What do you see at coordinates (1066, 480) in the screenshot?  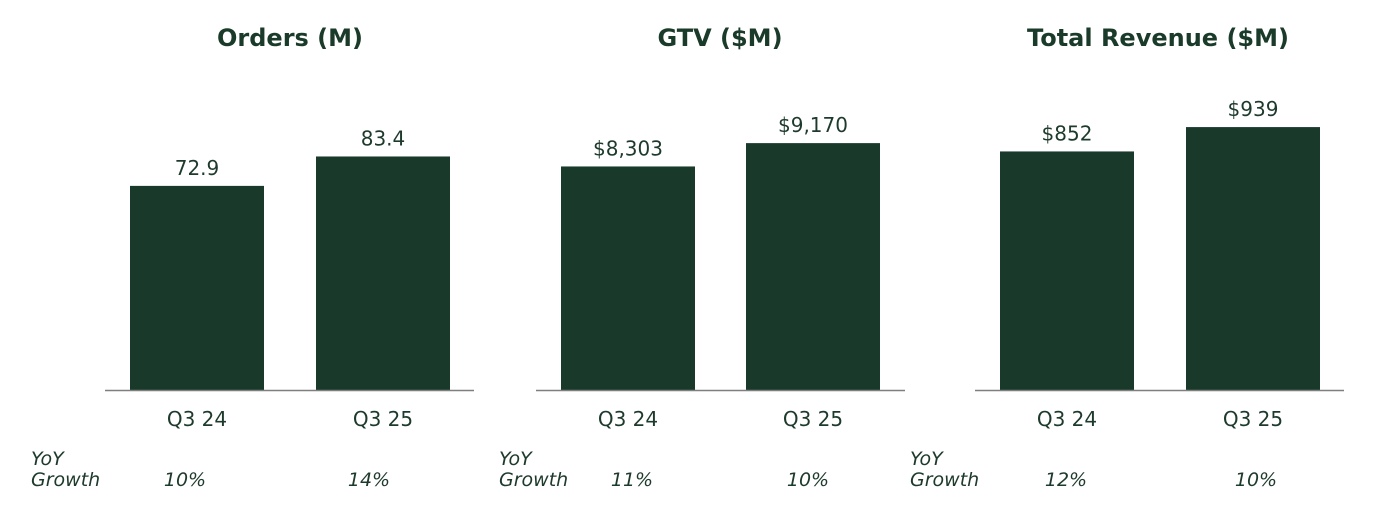 I see `yoy-value: 12%` at bounding box center [1066, 480].